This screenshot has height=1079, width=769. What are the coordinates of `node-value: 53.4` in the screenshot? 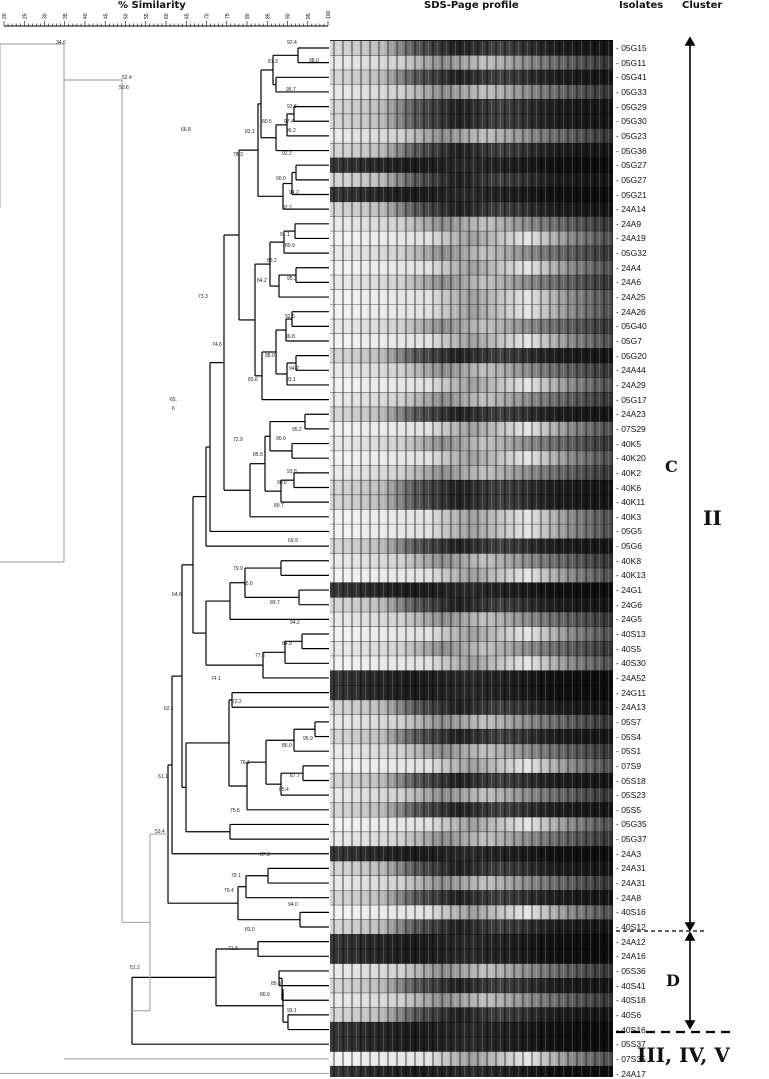 It's located at (160, 832).